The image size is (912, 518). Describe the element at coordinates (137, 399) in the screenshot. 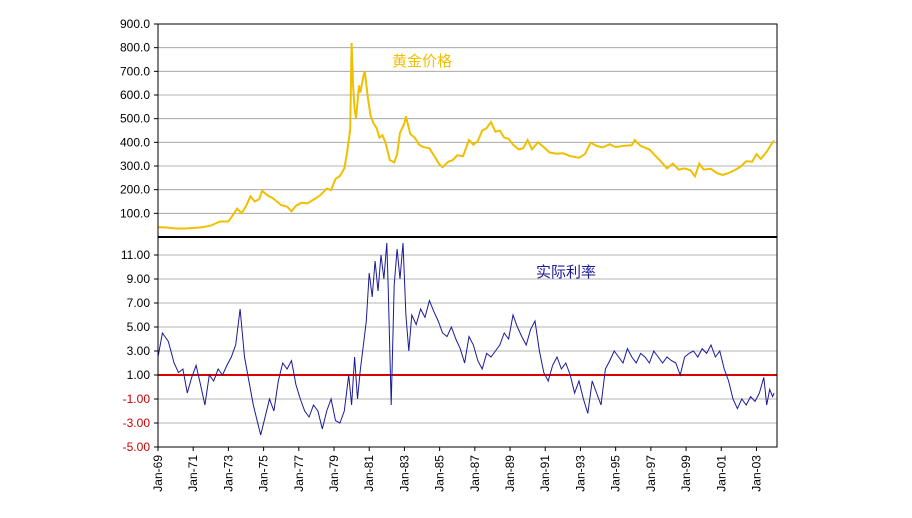

I see `bottom-tick-label: -1.00` at that location.